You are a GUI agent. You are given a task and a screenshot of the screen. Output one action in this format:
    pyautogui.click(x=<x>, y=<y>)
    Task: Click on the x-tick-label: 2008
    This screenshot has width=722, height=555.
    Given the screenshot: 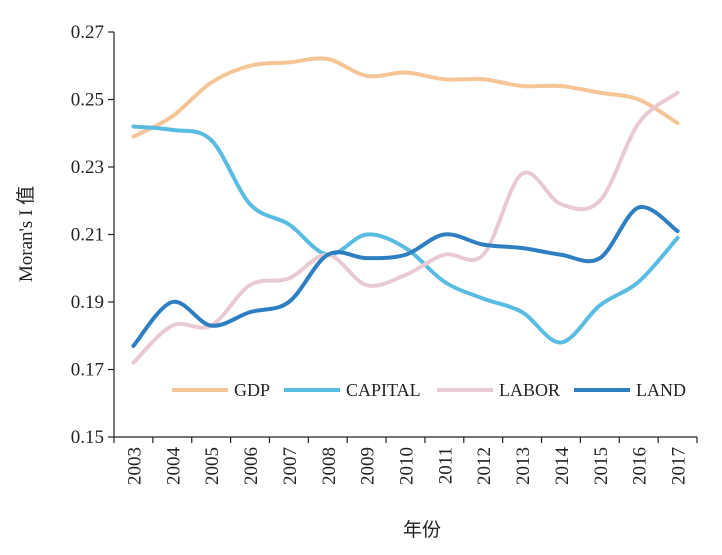 What is the action you would take?
    pyautogui.click(x=329, y=466)
    